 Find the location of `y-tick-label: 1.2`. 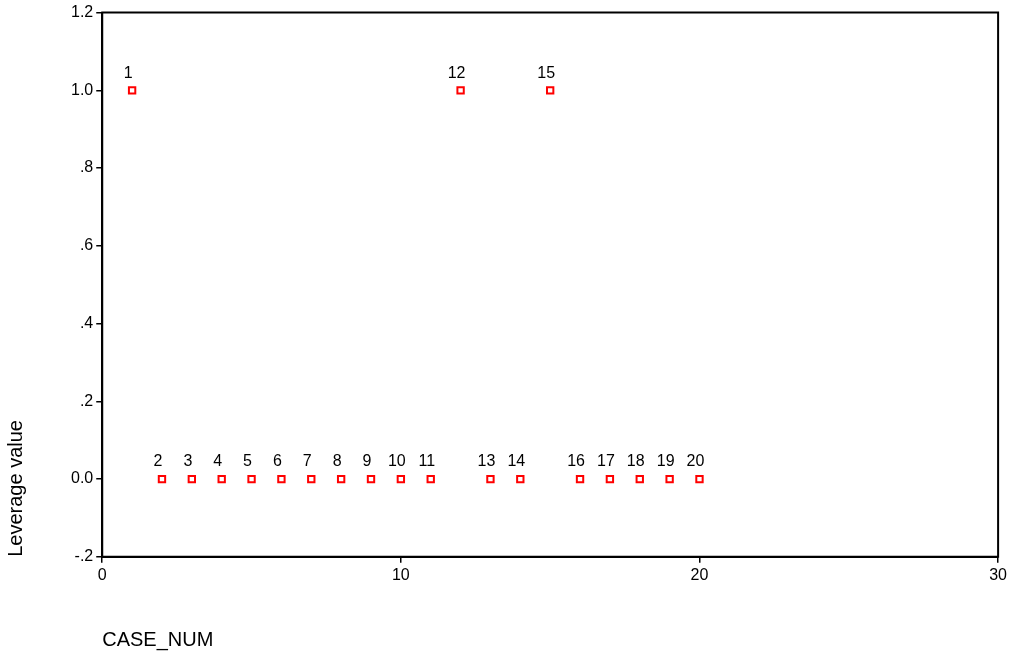

y-tick-label: 1.2 is located at coordinates (82, 12).